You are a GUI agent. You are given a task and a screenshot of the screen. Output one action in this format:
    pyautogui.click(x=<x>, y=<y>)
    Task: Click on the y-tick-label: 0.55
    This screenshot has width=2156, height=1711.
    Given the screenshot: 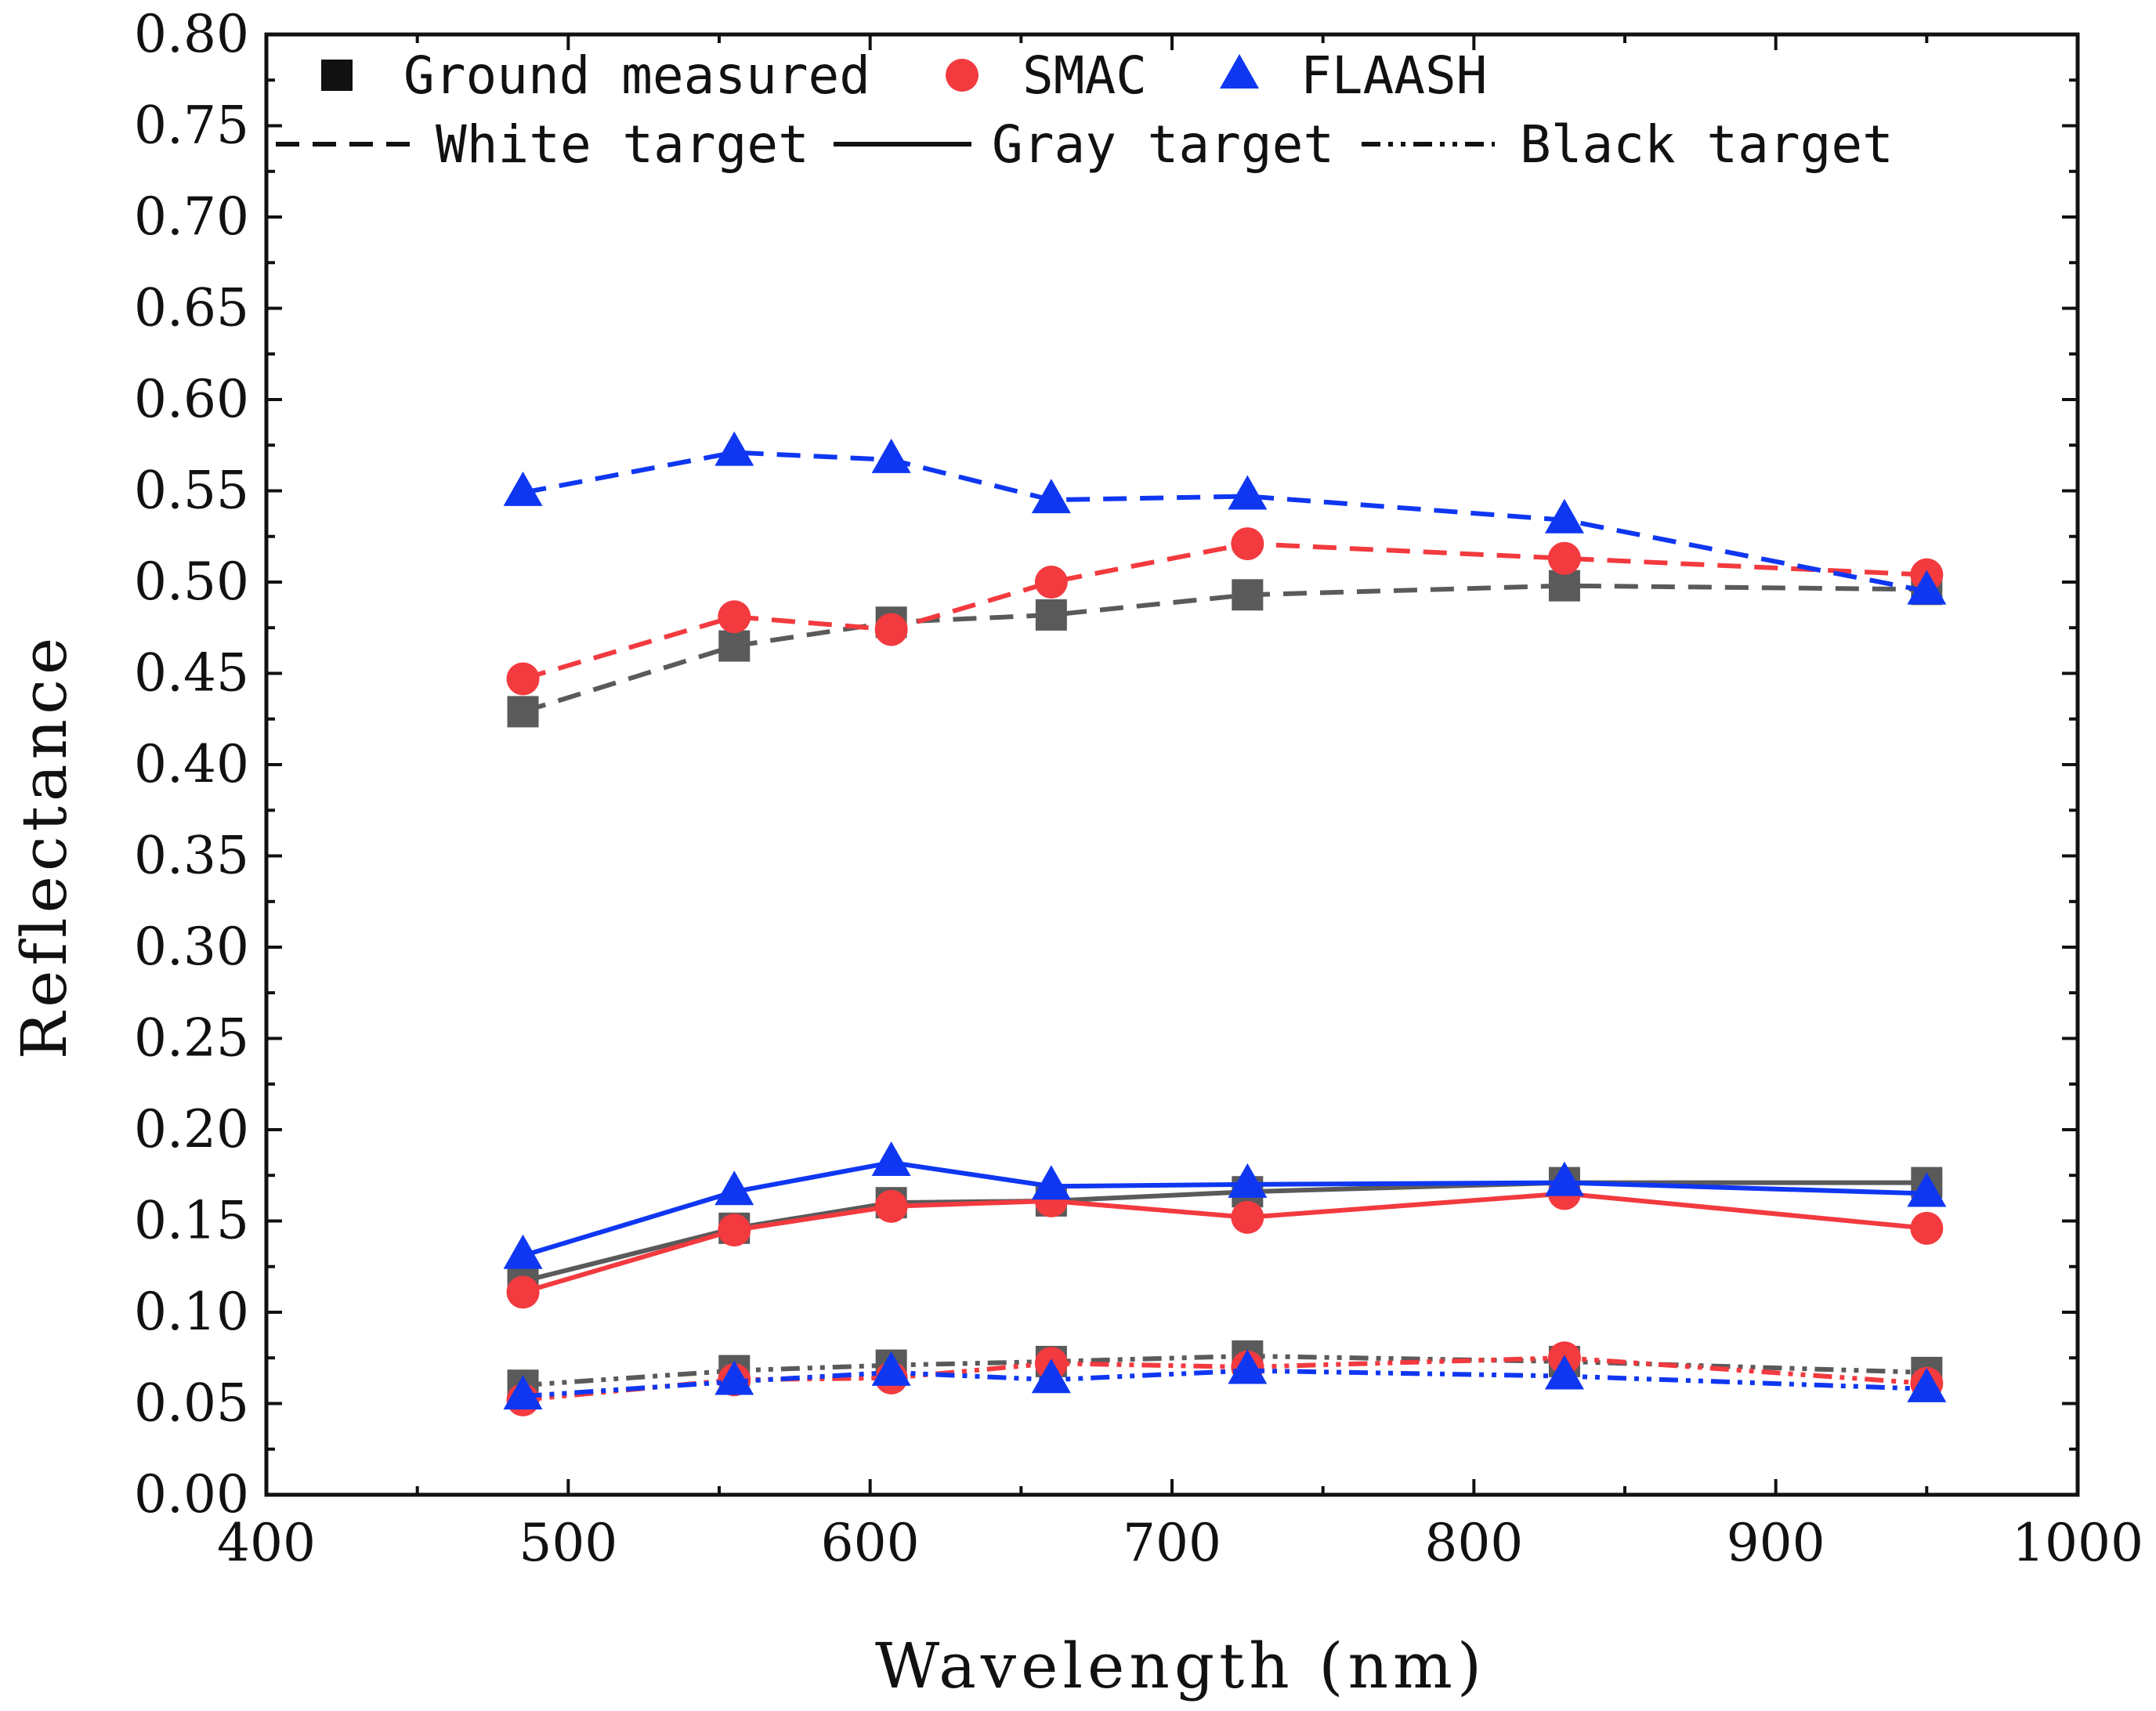 What is the action you would take?
    pyautogui.click(x=191, y=491)
    